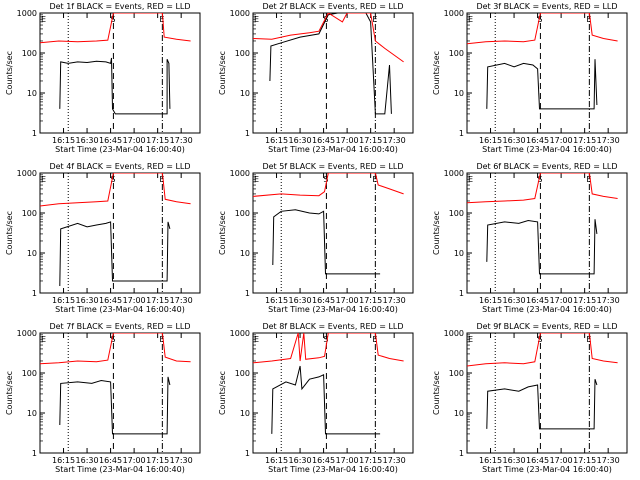 The width and height of the screenshot is (640, 480). What do you see at coordinates (332, 326) in the screenshot?
I see `chart-title: Det 8f BLACK = Events, RED = LLD` at bounding box center [332, 326].